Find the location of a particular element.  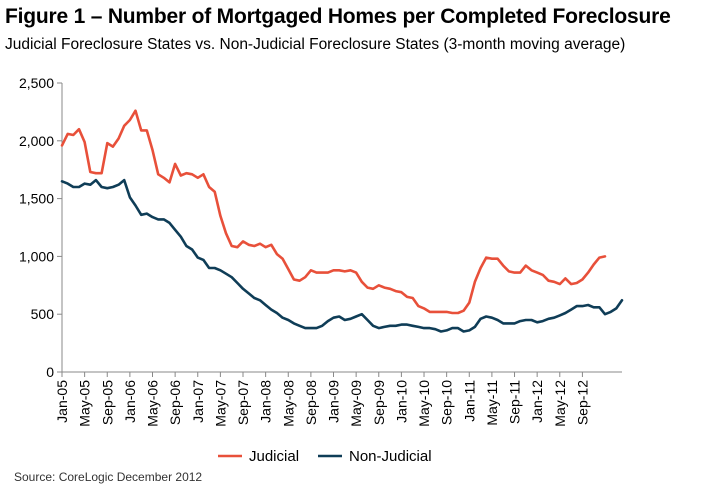

x-tick-label: May-07 is located at coordinates (220, 403).